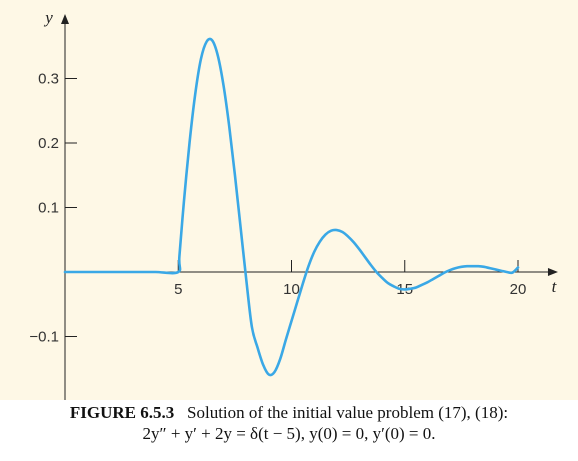 The image size is (578, 461). I want to click on x-axis-arrow, so click(552, 272).